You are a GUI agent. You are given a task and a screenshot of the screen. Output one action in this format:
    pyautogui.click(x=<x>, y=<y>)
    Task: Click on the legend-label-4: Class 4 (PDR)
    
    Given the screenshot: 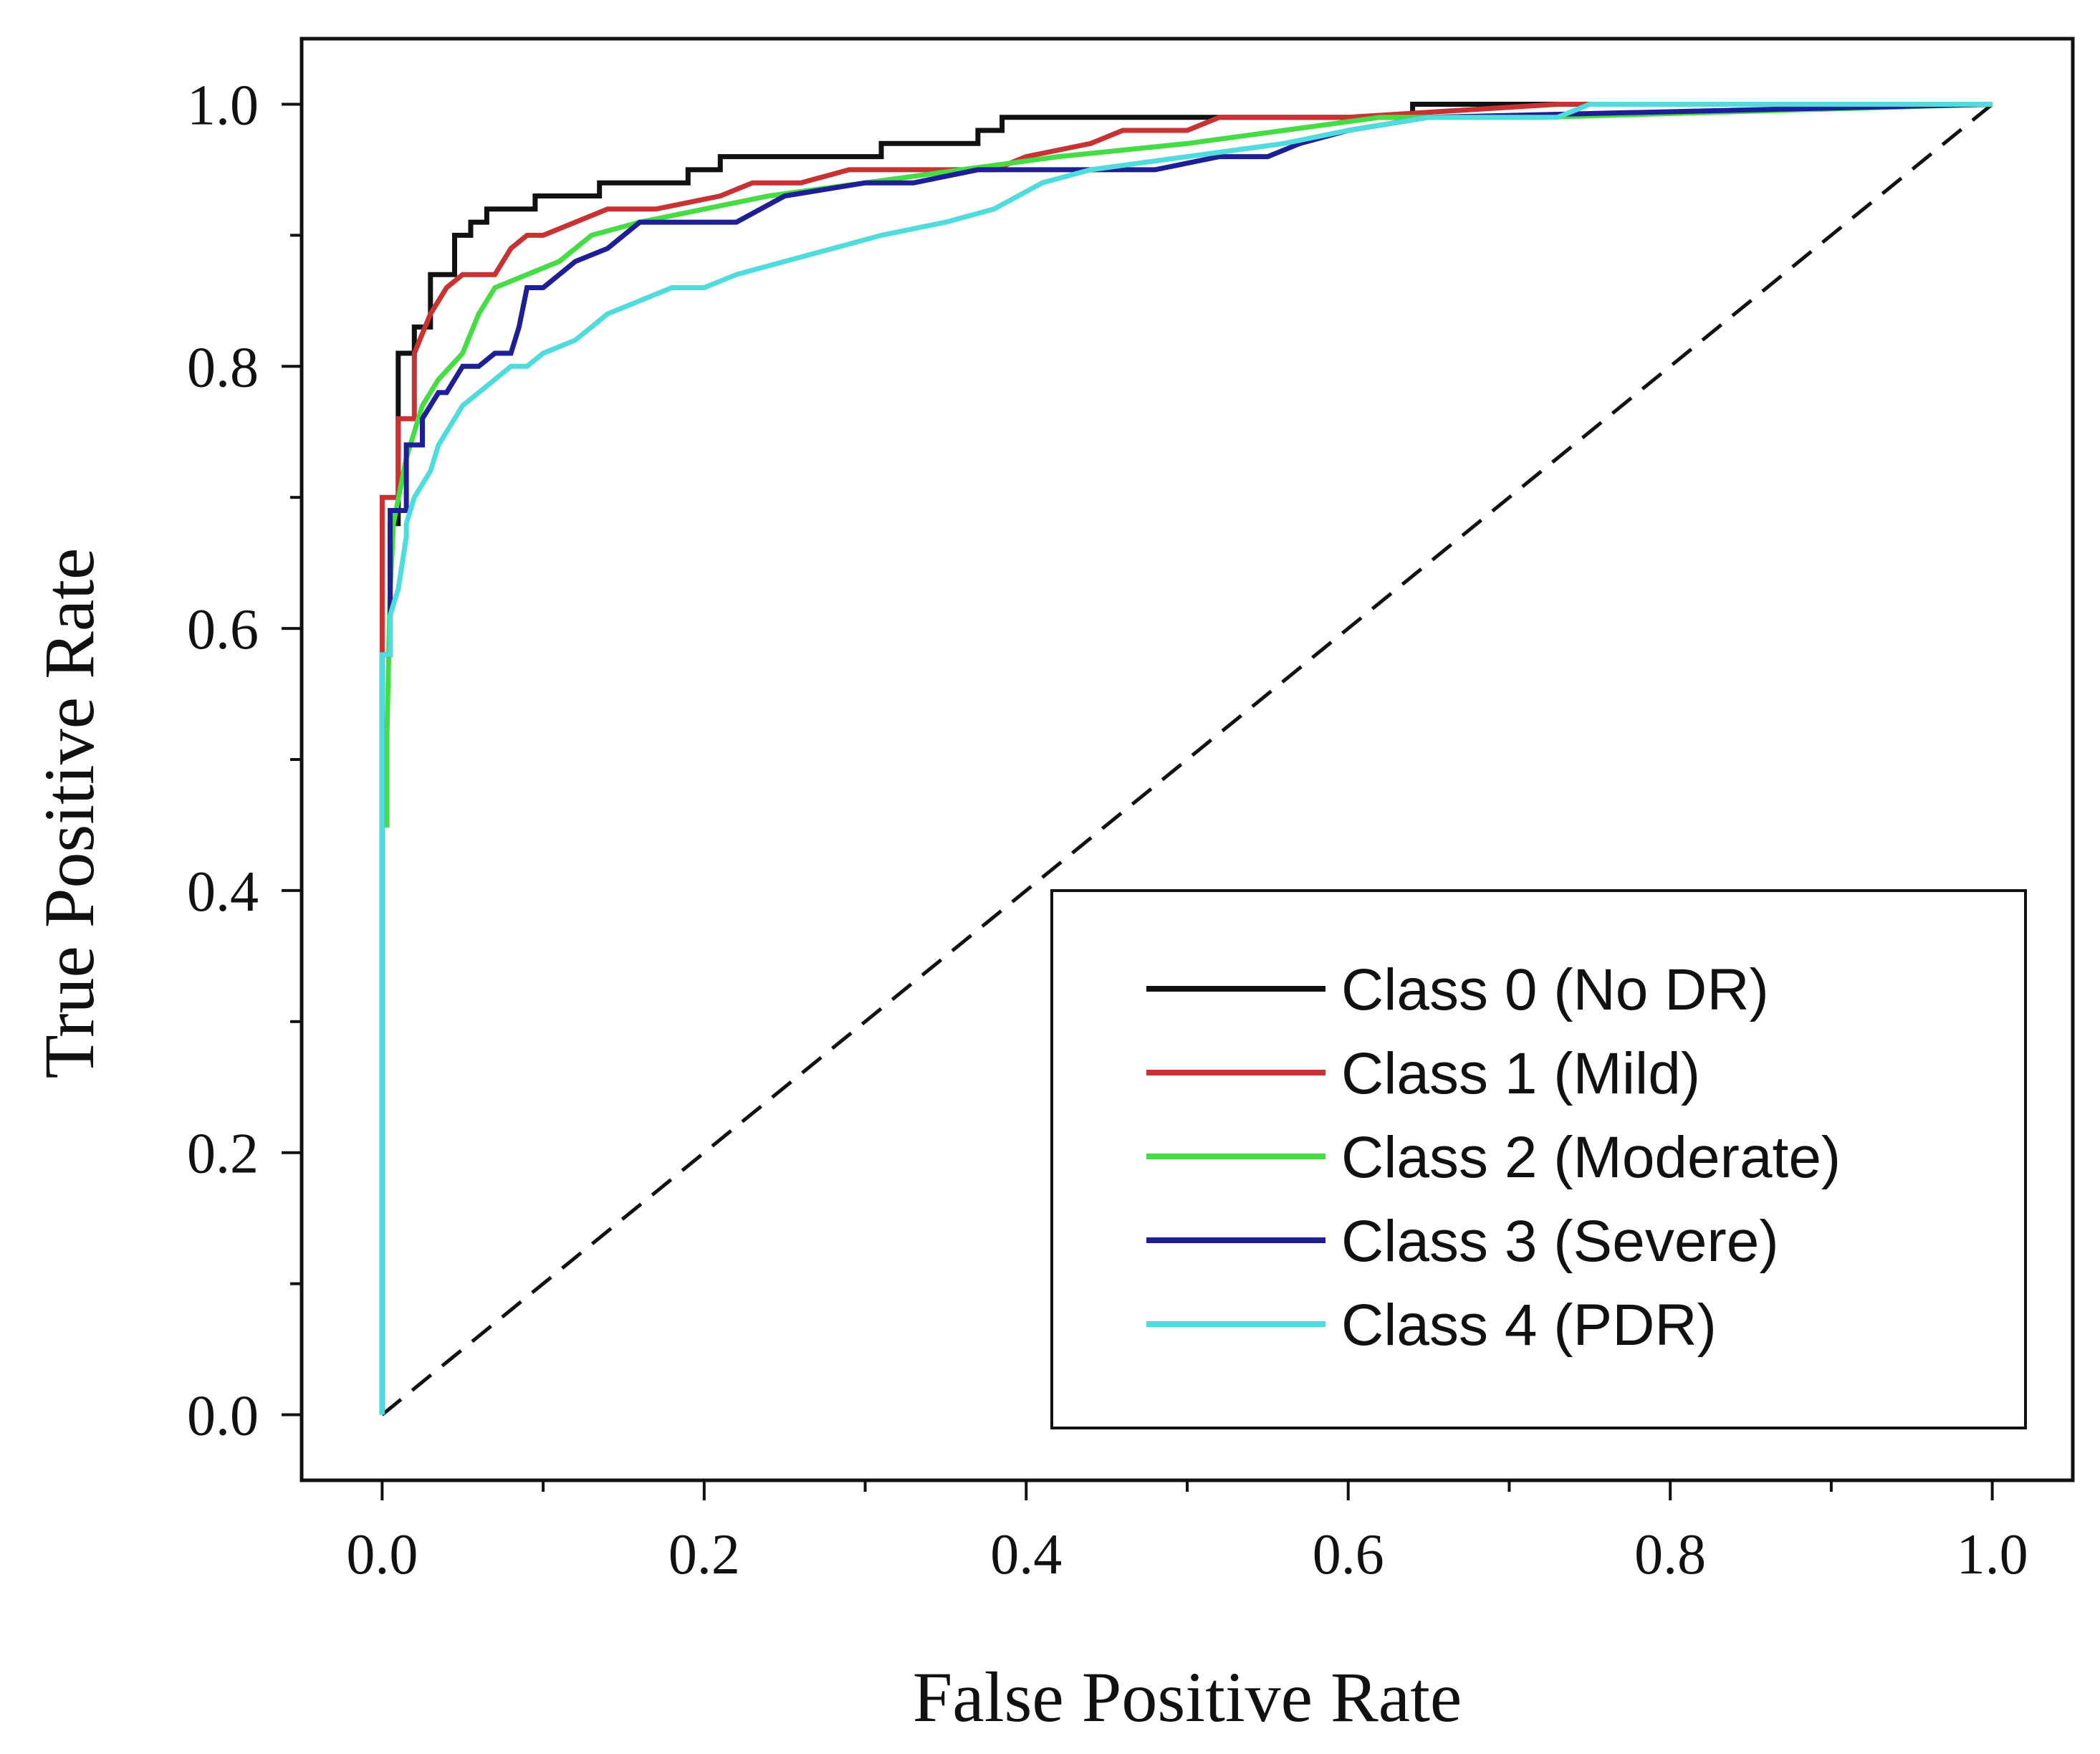 What is the action you would take?
    pyautogui.click(x=1529, y=1325)
    